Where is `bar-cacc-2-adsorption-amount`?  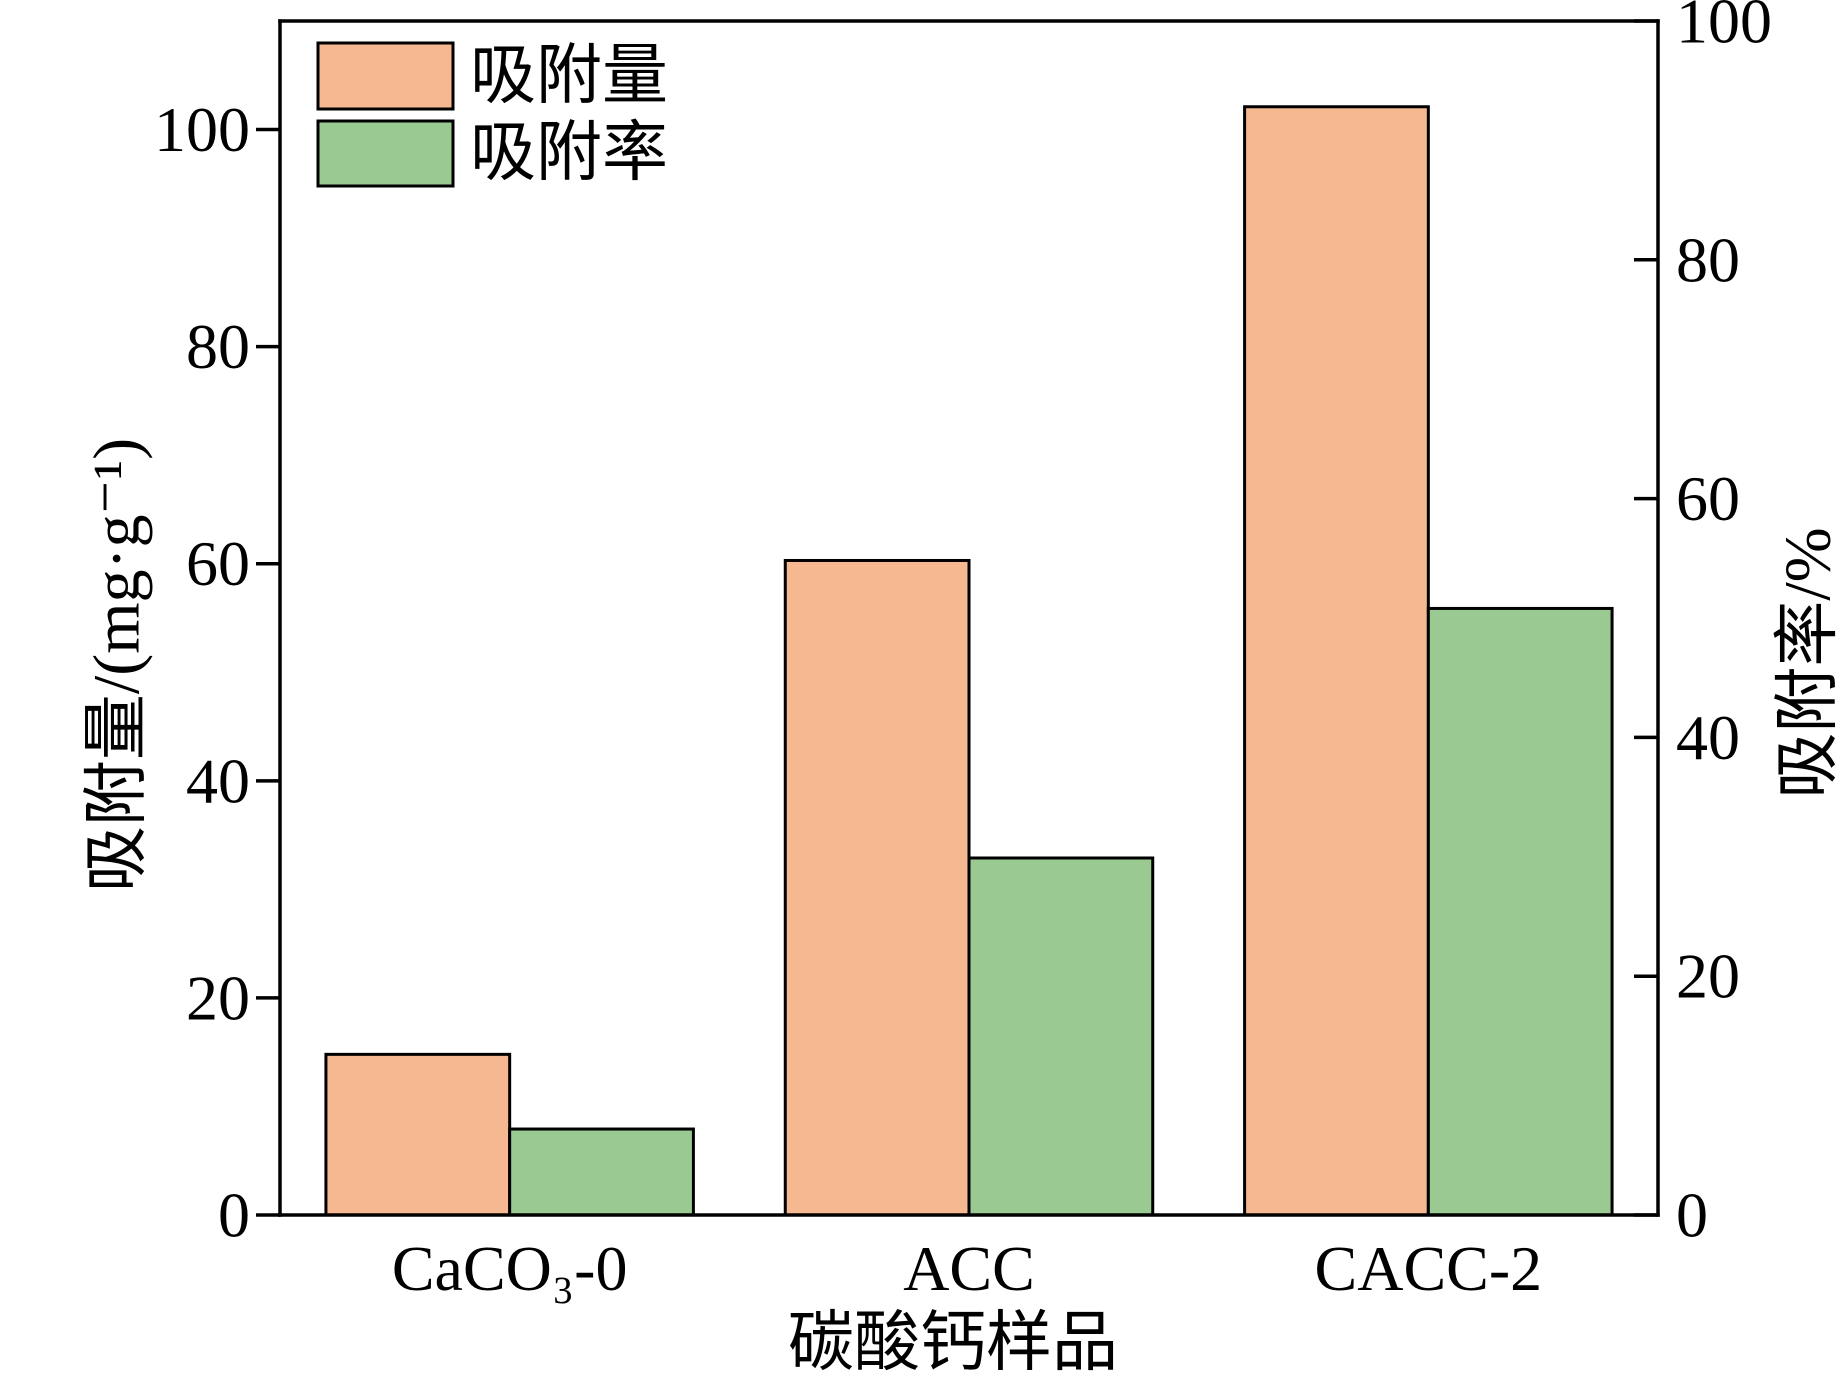
bar-cacc-2-adsorption-amount is located at coordinates (1336, 661).